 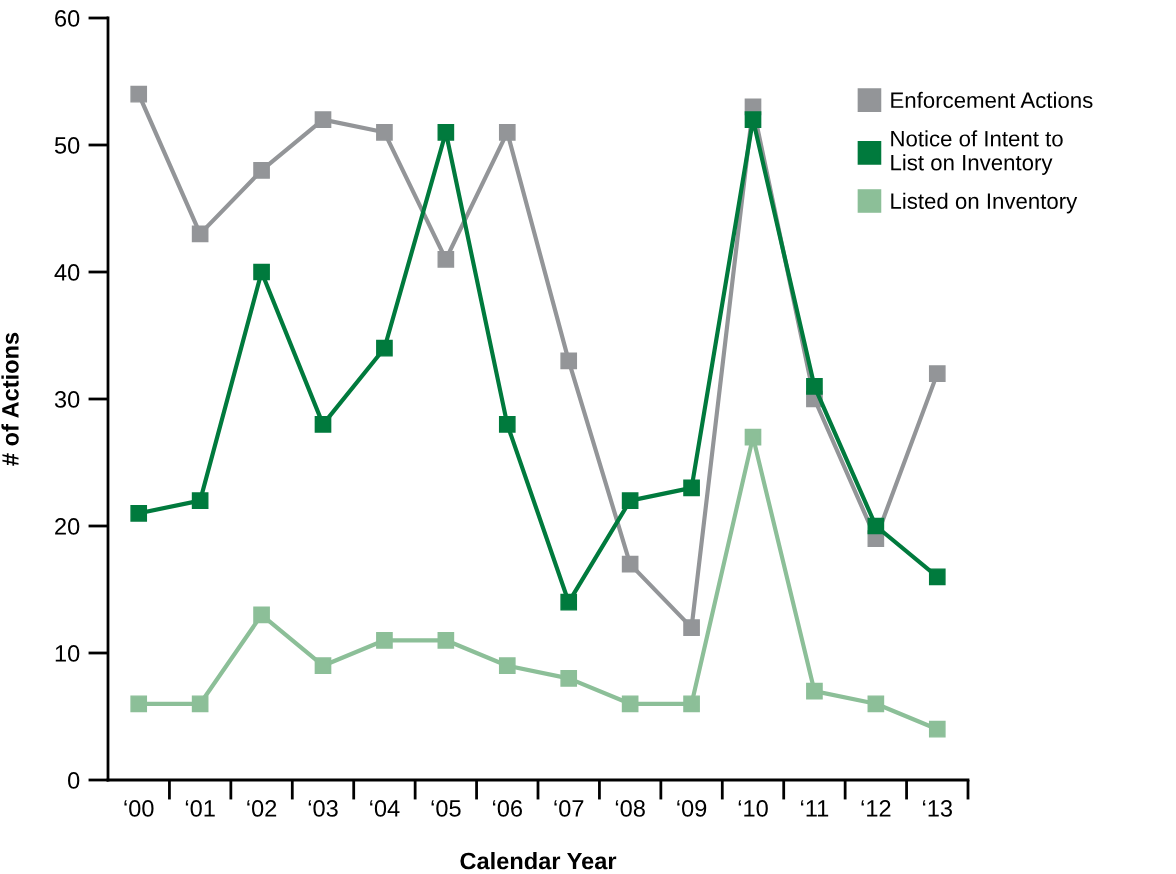 I want to click on x-tick-label: ‘12, so click(x=876, y=808).